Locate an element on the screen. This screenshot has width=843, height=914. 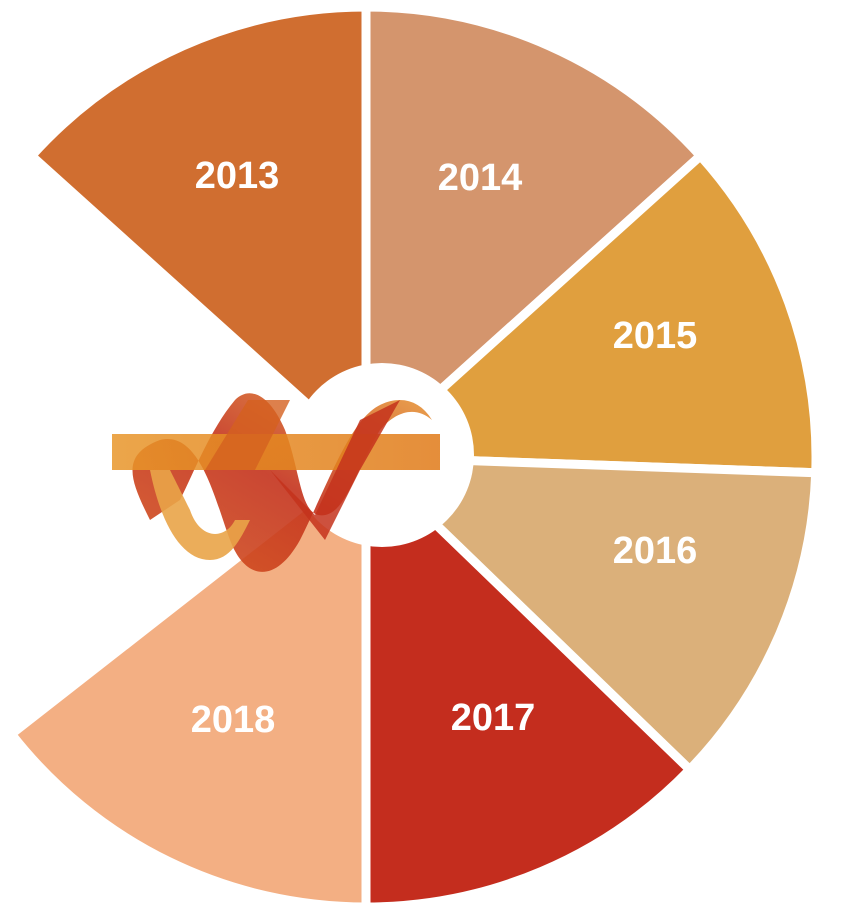
logo-bar is located at coordinates (276, 452).